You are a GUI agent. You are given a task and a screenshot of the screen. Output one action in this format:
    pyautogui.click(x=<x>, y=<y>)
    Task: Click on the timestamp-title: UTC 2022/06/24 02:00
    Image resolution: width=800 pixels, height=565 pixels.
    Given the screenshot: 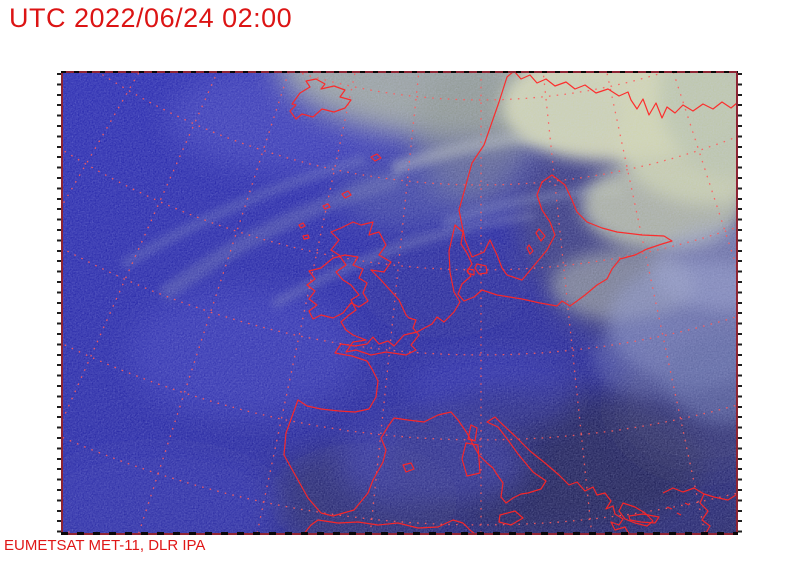 What is the action you would take?
    pyautogui.click(x=151, y=18)
    